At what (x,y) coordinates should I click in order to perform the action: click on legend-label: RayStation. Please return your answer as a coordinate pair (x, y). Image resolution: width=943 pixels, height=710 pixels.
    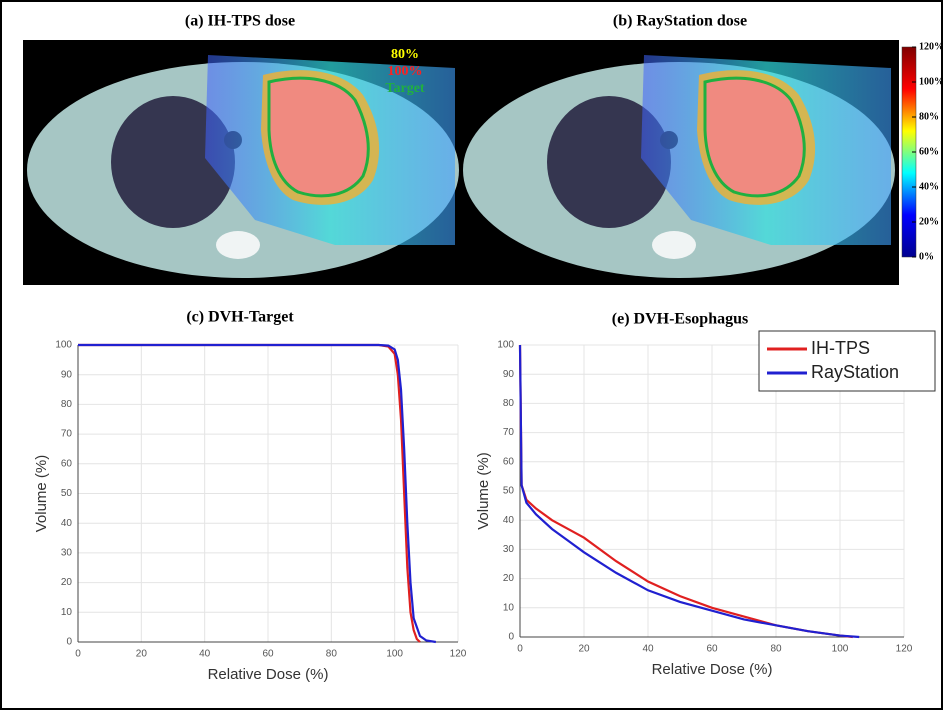
    Looking at the image, I should click on (855, 372).